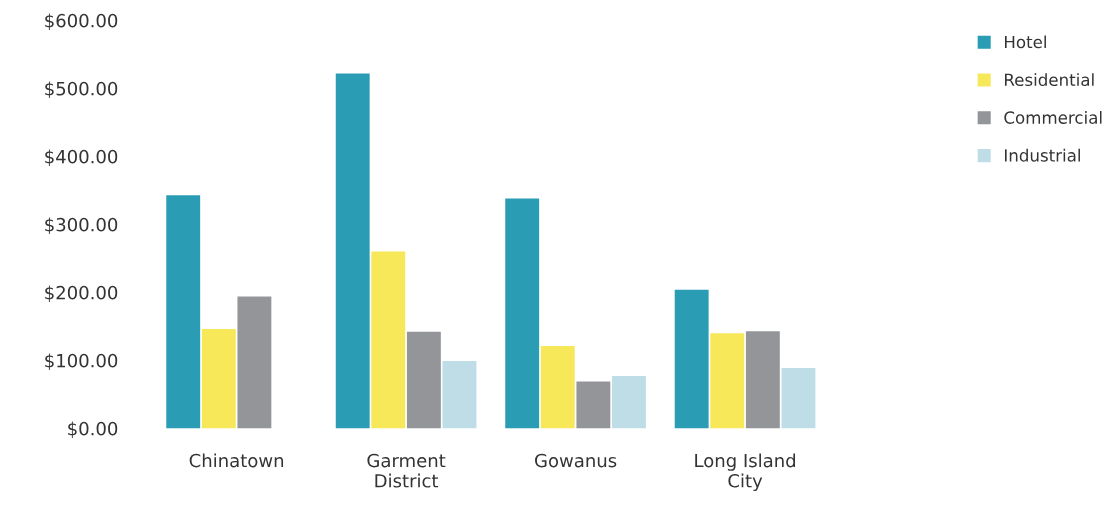 This screenshot has height=510, width=1103. Describe the element at coordinates (1042, 155) in the screenshot. I see `legend-label: Industrial` at that location.